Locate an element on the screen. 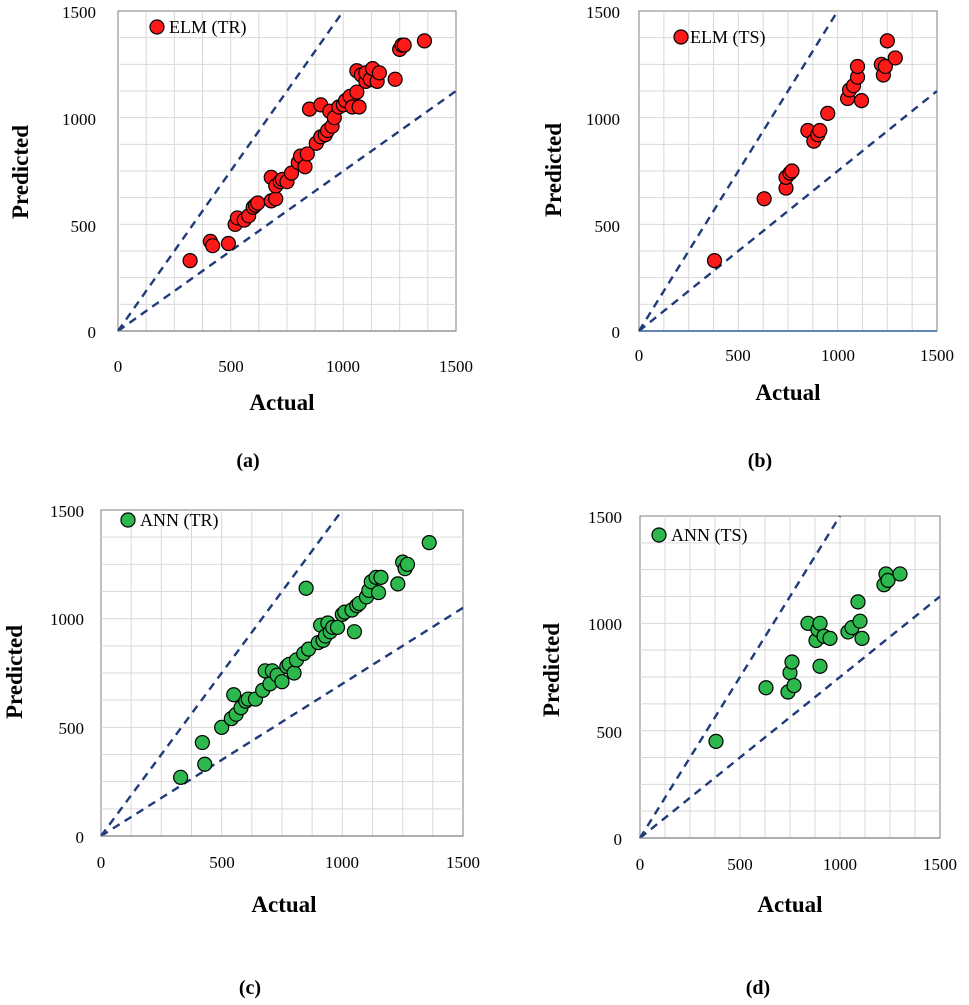 The width and height of the screenshot is (969, 1005). panel-a-xtick-1: 500 is located at coordinates (231, 366).